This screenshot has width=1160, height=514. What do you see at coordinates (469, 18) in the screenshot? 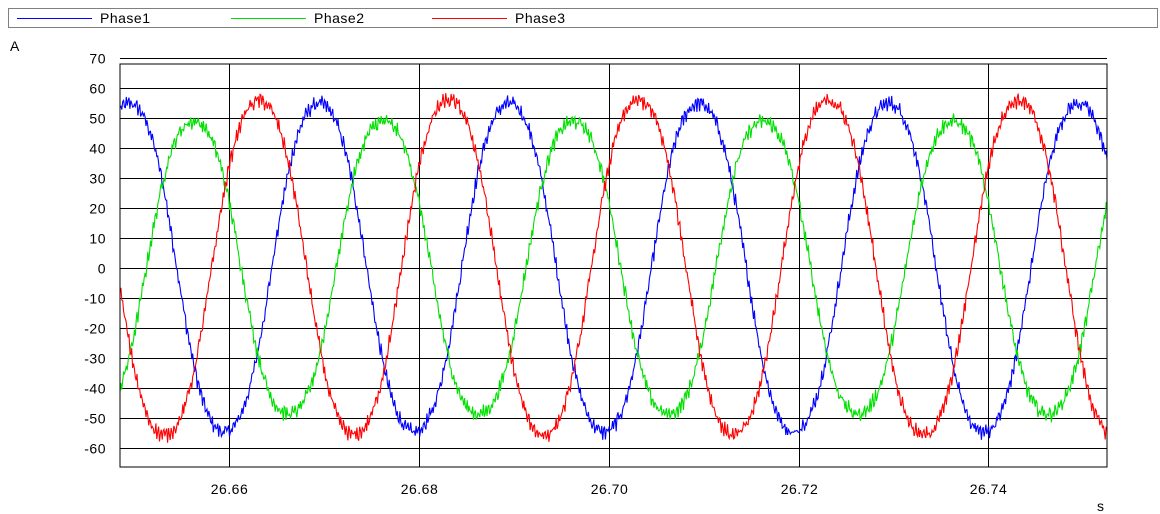
I see `legend-swatch-phase3` at bounding box center [469, 18].